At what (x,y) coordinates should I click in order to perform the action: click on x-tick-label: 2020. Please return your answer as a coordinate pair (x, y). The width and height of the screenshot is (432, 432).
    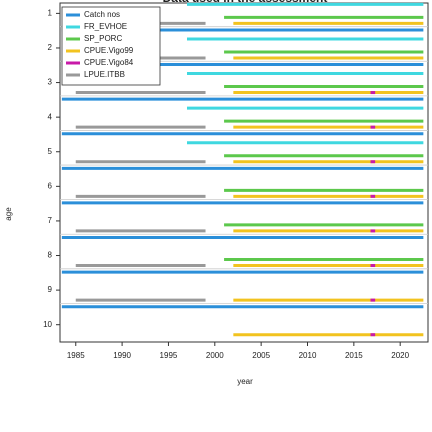
    Looking at the image, I should click on (400, 355).